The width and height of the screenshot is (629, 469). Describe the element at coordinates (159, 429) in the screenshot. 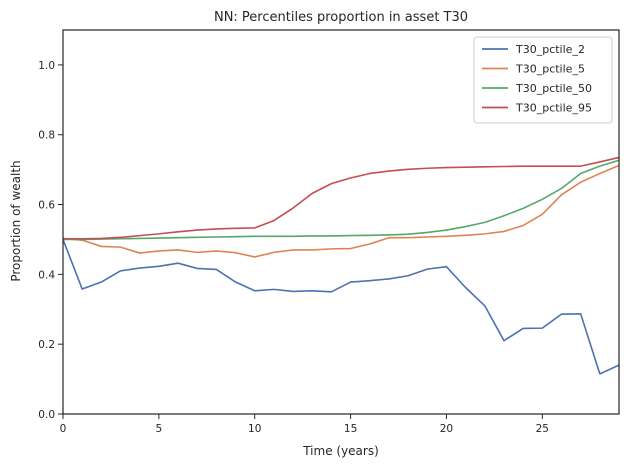

I see `x-tick-label-1: 5` at that location.